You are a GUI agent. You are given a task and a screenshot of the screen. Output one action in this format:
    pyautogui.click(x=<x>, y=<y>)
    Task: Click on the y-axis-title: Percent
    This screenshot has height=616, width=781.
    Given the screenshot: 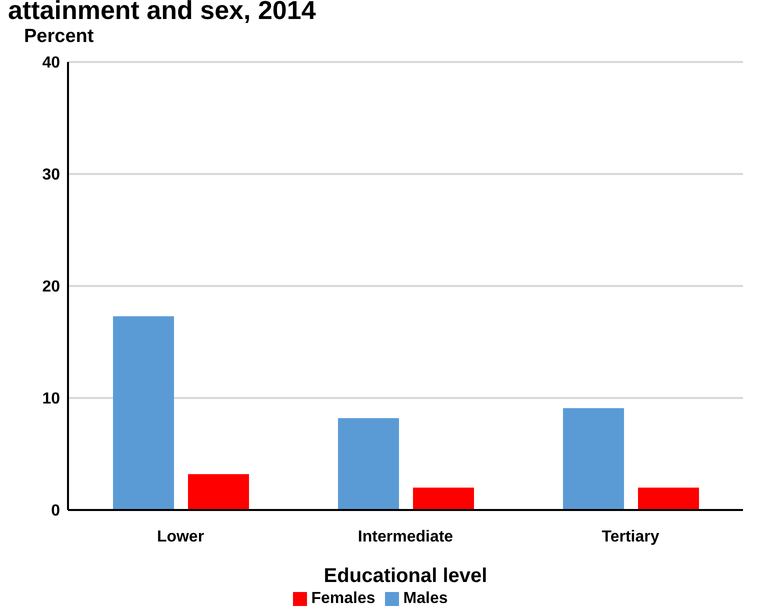 What is the action you would take?
    pyautogui.click(x=59, y=37)
    